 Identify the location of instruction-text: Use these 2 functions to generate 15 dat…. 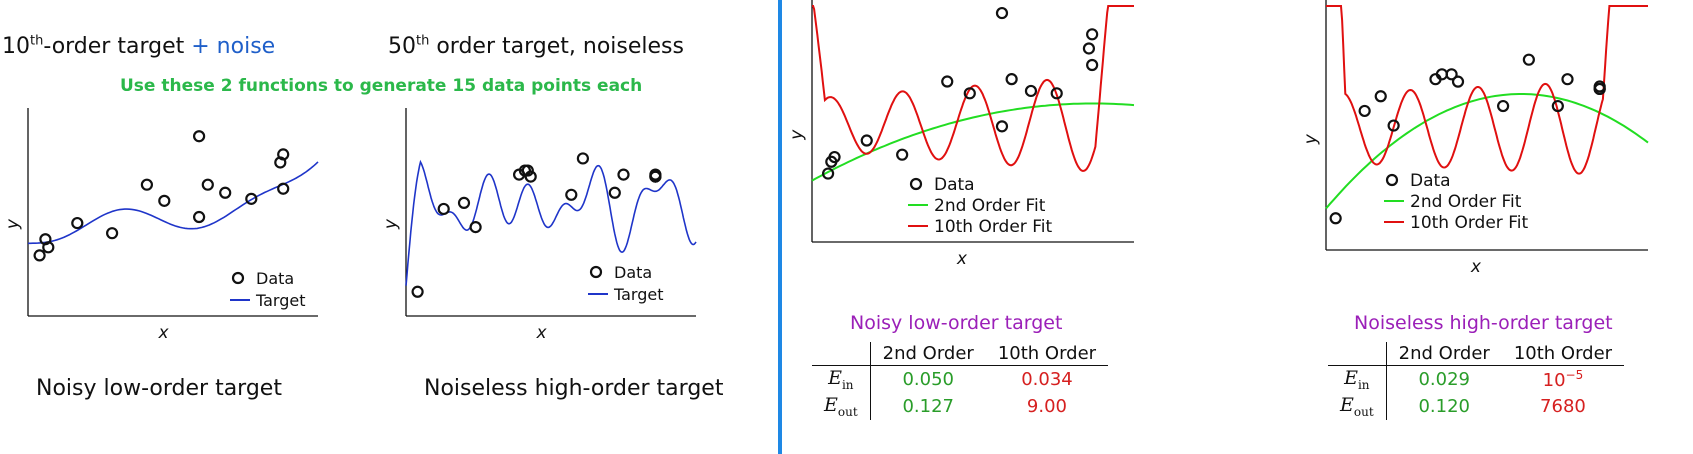
(381, 86).